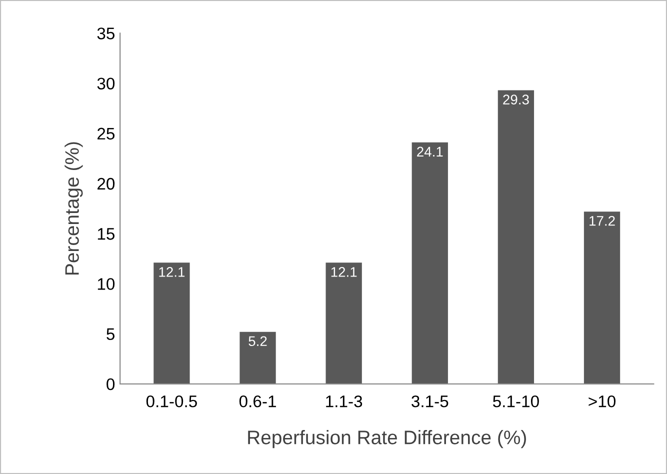 The width and height of the screenshot is (667, 474). Describe the element at coordinates (106, 134) in the screenshot. I see `y-tick-label: 25` at that location.